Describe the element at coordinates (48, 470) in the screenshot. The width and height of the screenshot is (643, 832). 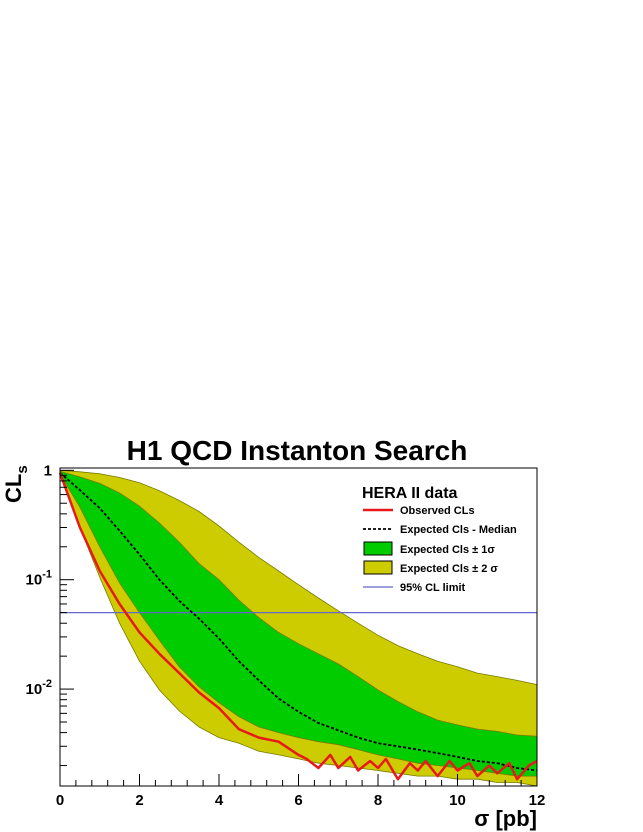
I see `y-tick-label: 1` at that location.